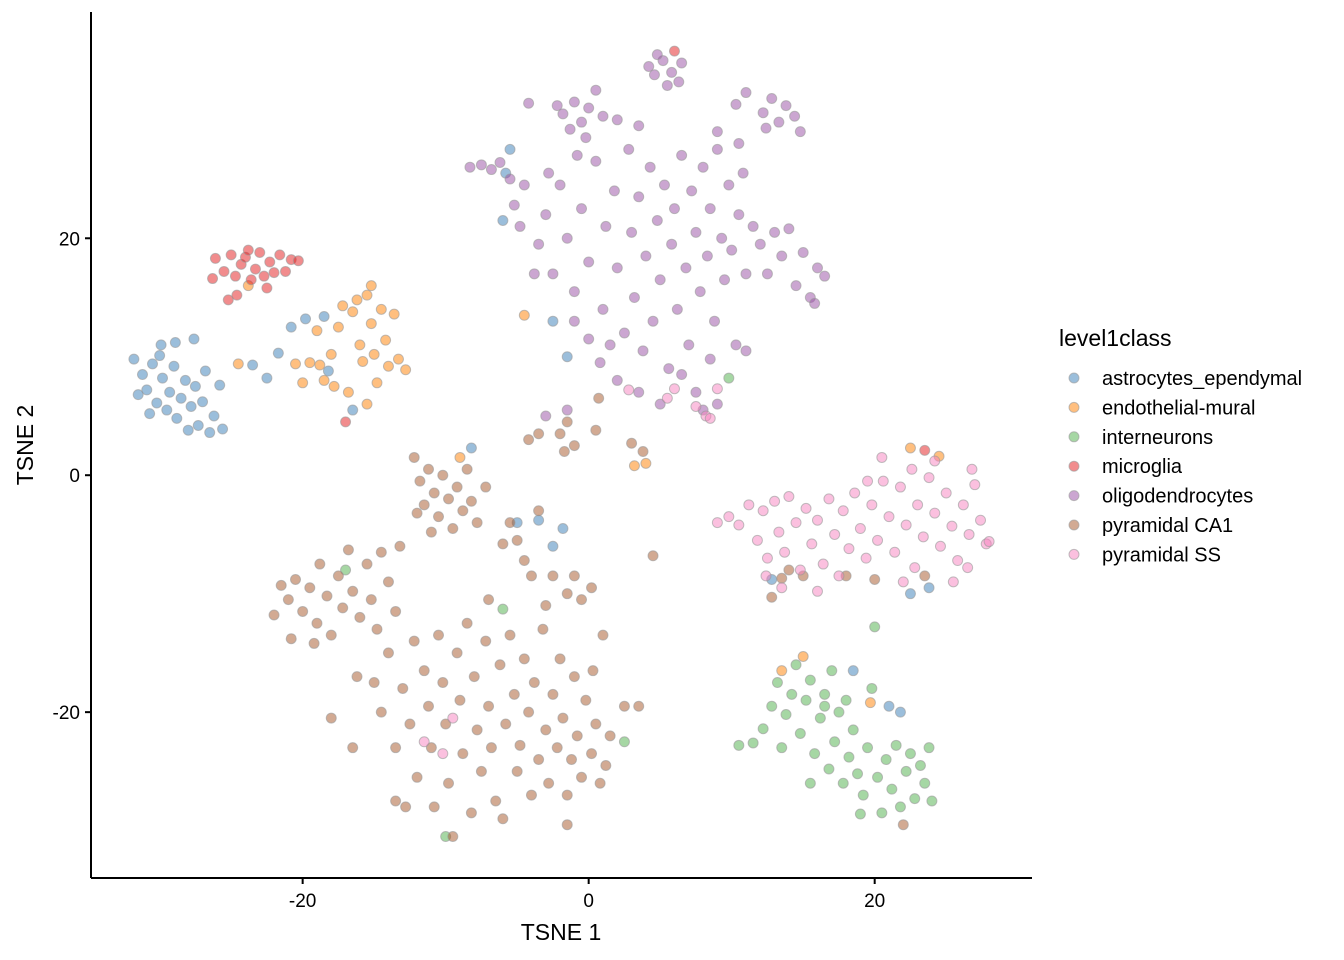 This screenshot has height=960, width=1344. Describe the element at coordinates (1185, 379) in the screenshot. I see `legend-item: astrocytes_ependymal` at that location.